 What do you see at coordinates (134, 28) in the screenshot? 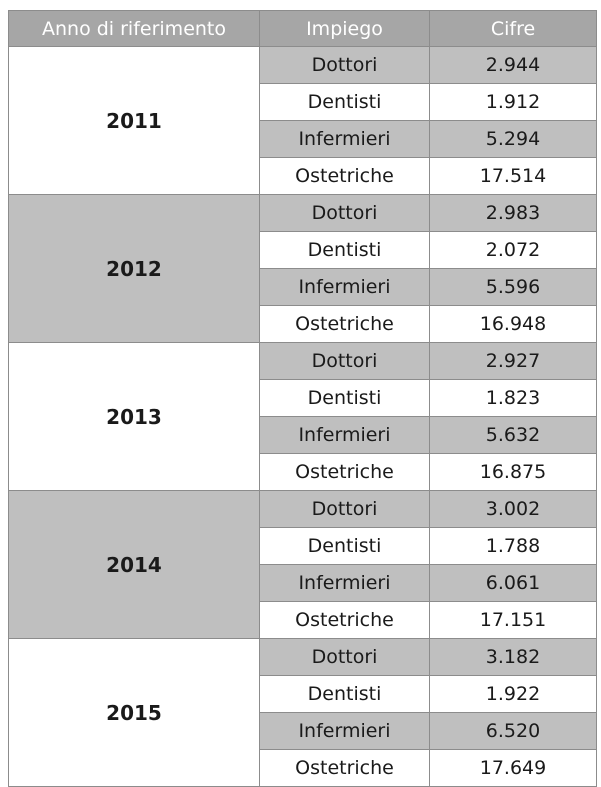
I see `header-year: Anno di riferimento` at bounding box center [134, 28].